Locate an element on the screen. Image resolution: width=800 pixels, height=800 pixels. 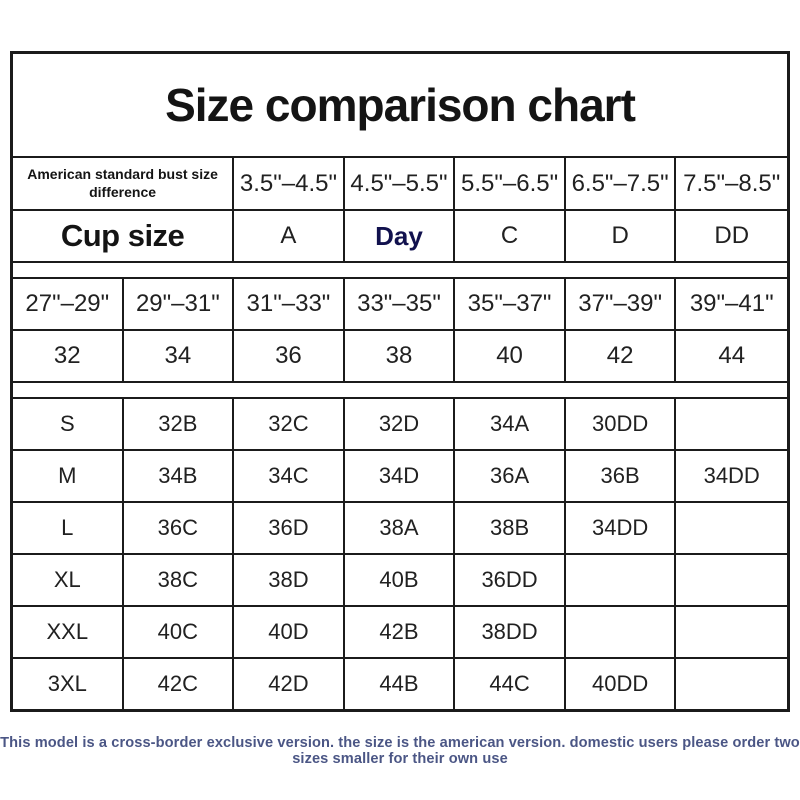
table-row-l: L 36C 36D 38A 38B 34DD is located at coordinates (400, 529).